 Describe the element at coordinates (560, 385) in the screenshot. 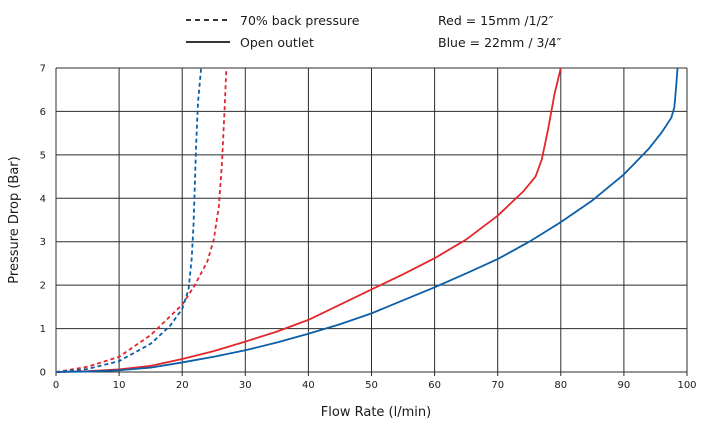

I see `x-tick-label-8: 80` at that location.